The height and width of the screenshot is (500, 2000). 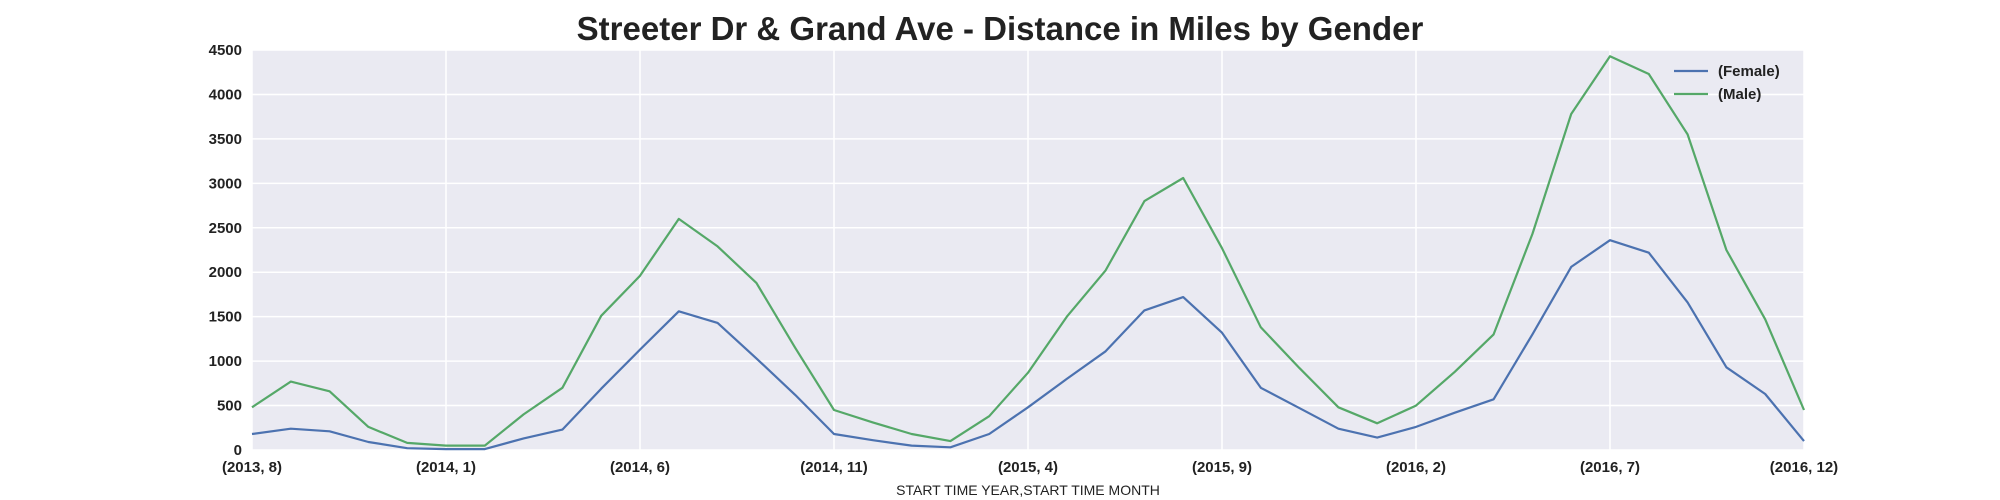 What do you see at coordinates (238, 450) in the screenshot?
I see `y-tick-label: 0` at bounding box center [238, 450].